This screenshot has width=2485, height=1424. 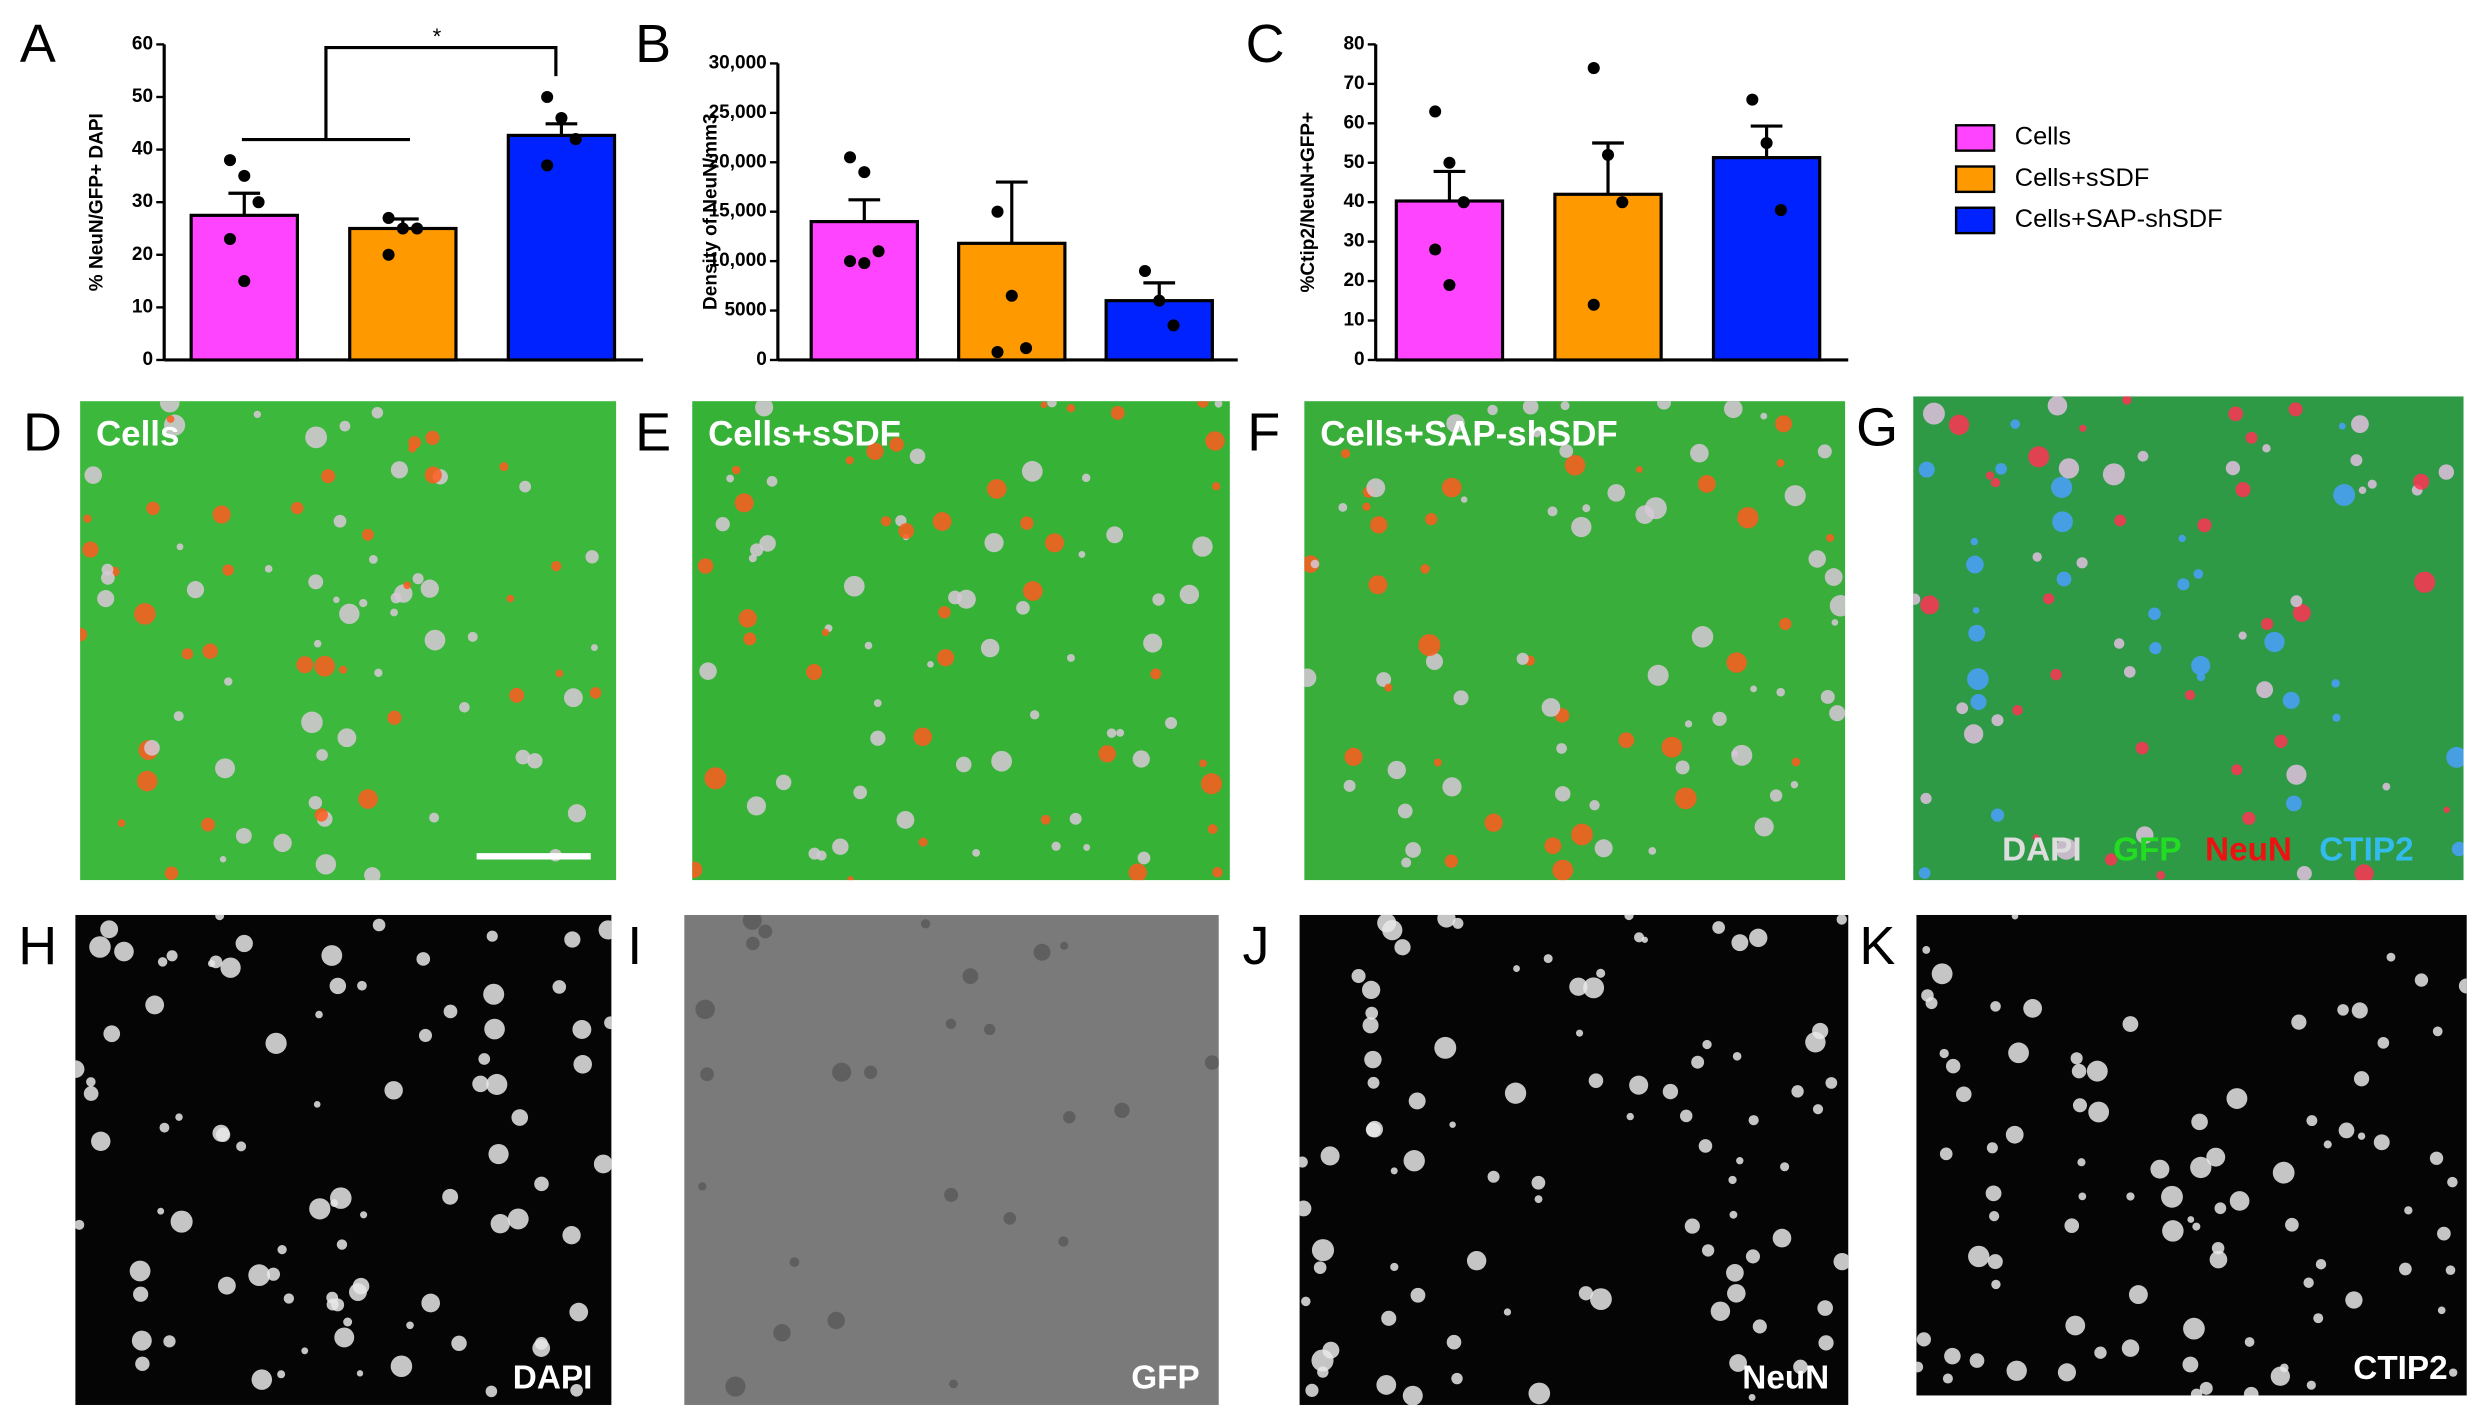 What do you see at coordinates (561, 129) in the screenshot?
I see `error-bar` at bounding box center [561, 129].